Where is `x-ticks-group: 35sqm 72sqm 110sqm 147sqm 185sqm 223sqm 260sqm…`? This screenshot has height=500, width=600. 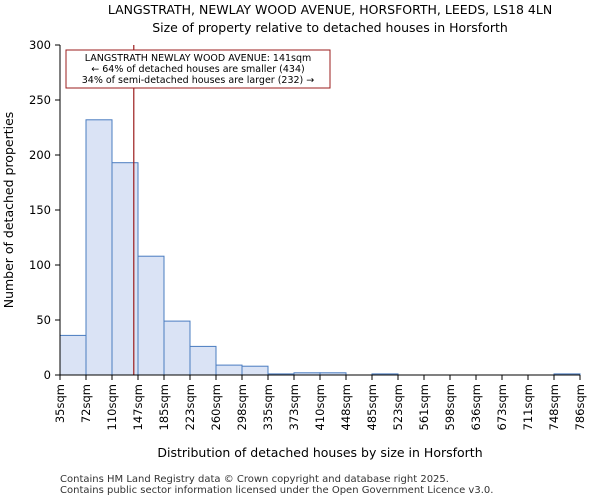 x-ticks-group: 35sqm 72sqm 110sqm 147sqm 185sqm 223sqm 260sqm… is located at coordinates (320, 402).